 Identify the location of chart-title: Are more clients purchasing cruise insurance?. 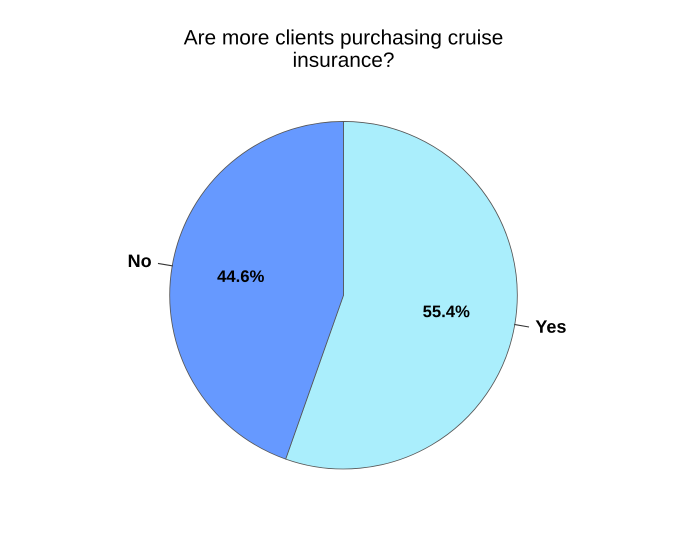
(343, 48).